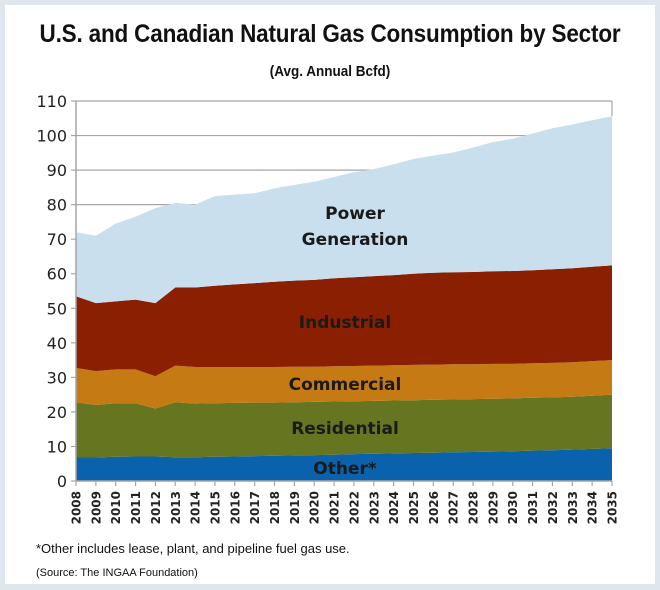  I want to click on y-tick-labels: 0 10 20 30 40 50 60 70 80 90 100 110, so click(51, 291).